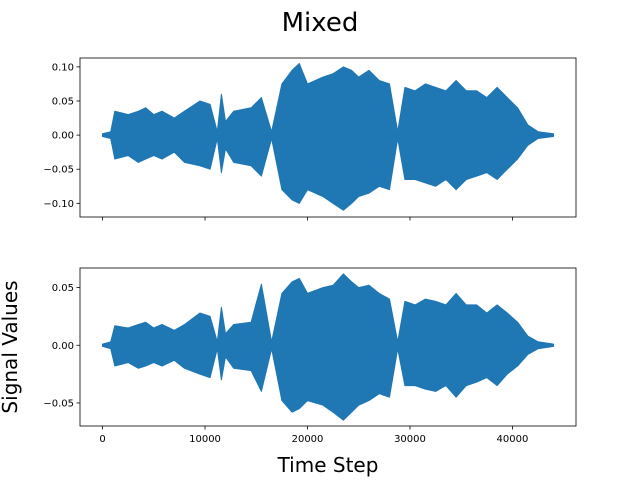 The image size is (640, 480). I want to click on figure-title: Mixed, so click(320, 23).